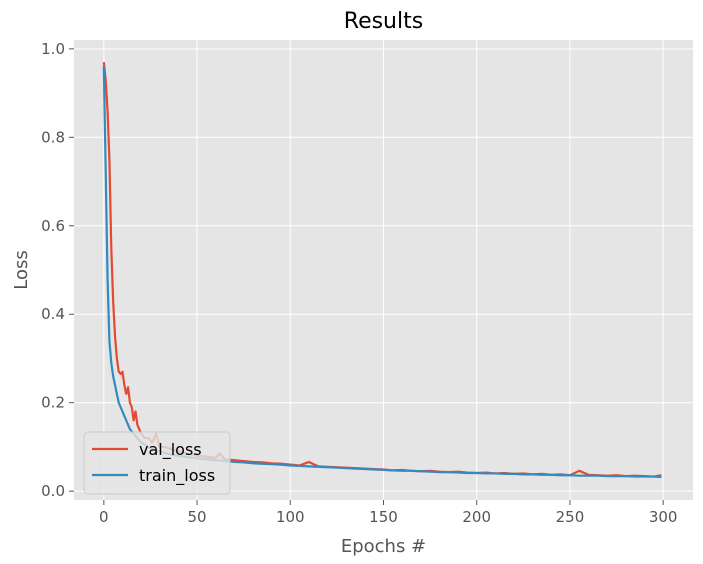  What do you see at coordinates (290, 517) in the screenshot?
I see `x-tick-label: 100` at bounding box center [290, 517].